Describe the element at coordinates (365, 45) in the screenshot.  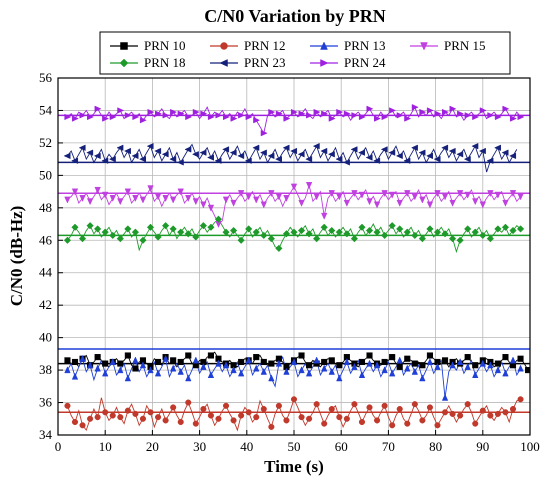
I see `legend-label-prn-13: PRN 13` at that location.